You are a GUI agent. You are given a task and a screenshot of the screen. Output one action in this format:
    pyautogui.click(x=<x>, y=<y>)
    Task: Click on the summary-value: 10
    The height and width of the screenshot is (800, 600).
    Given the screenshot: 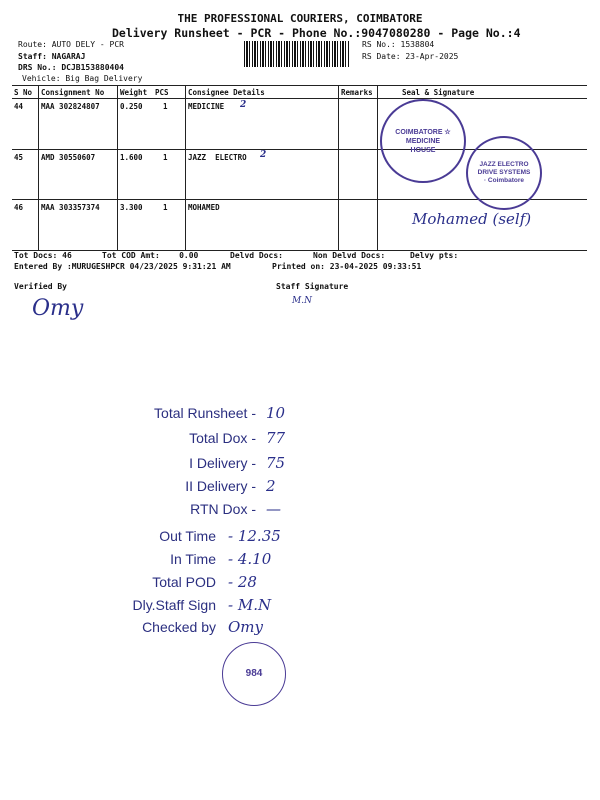 What is the action you would take?
    pyautogui.click(x=276, y=413)
    